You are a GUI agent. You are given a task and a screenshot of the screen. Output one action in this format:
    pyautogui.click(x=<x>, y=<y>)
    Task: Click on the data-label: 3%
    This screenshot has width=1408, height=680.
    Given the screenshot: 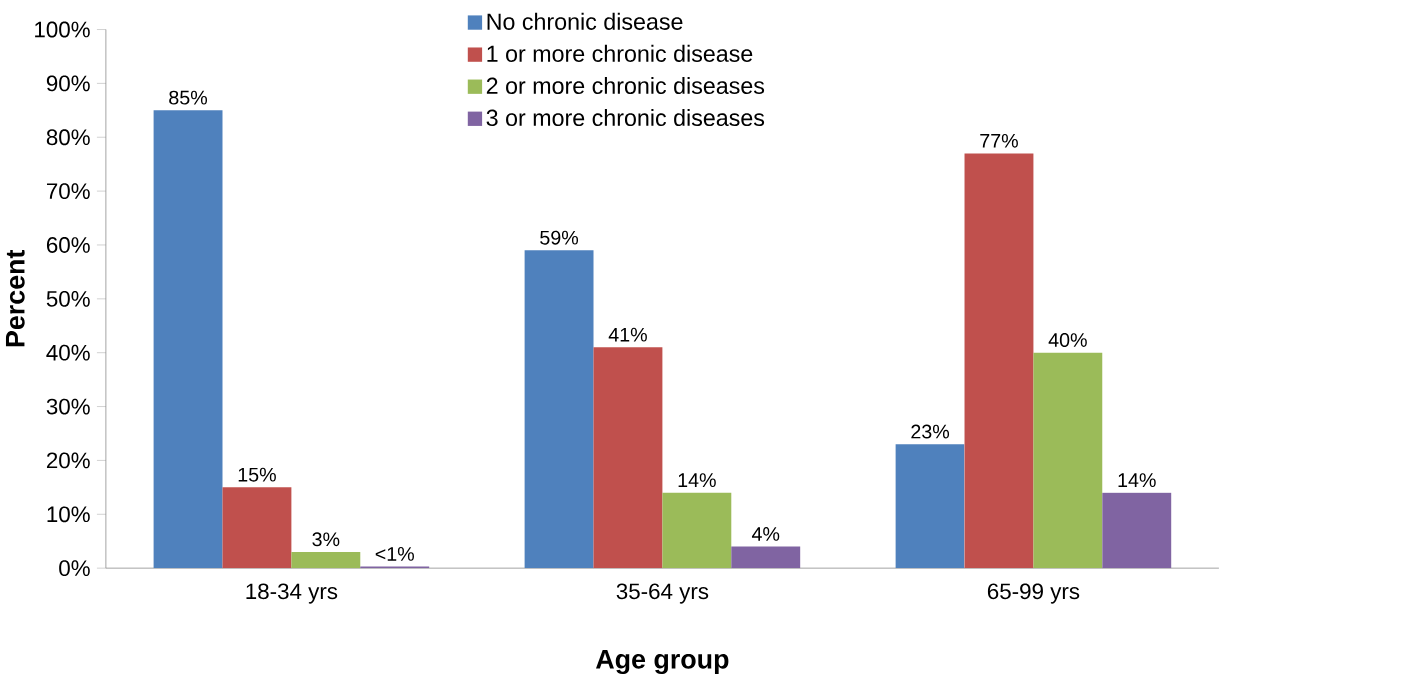 What is the action you would take?
    pyautogui.click(x=326, y=539)
    